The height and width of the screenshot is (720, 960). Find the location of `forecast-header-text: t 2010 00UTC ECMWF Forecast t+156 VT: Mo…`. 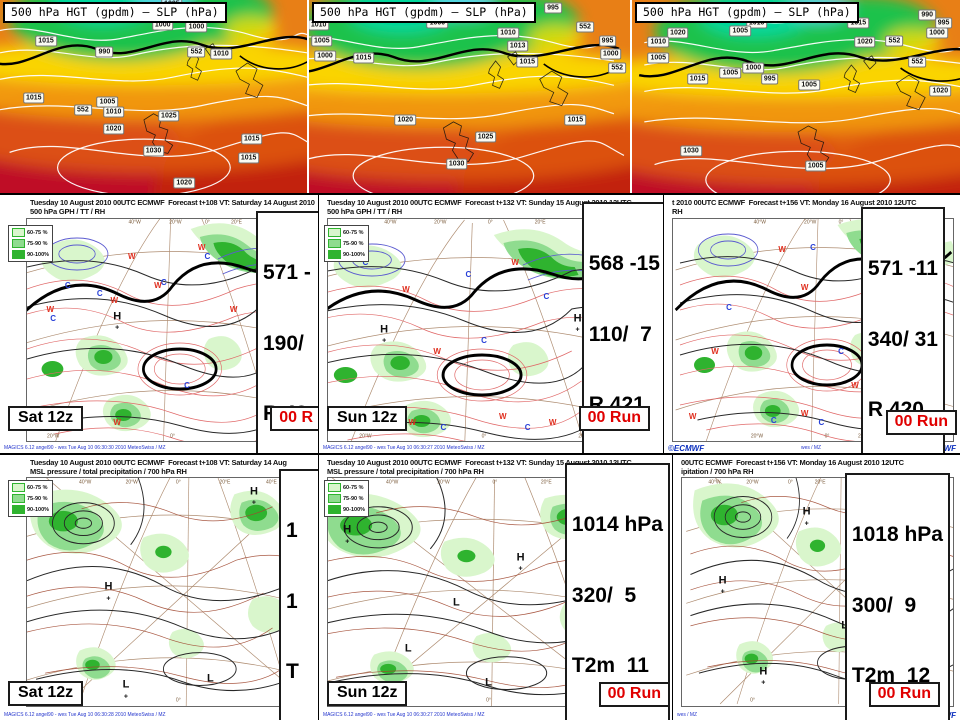

forecast-header-text: t 2010 00UTC ECMWF Forecast t+156 VT: Mo… is located at coordinates (794, 202).